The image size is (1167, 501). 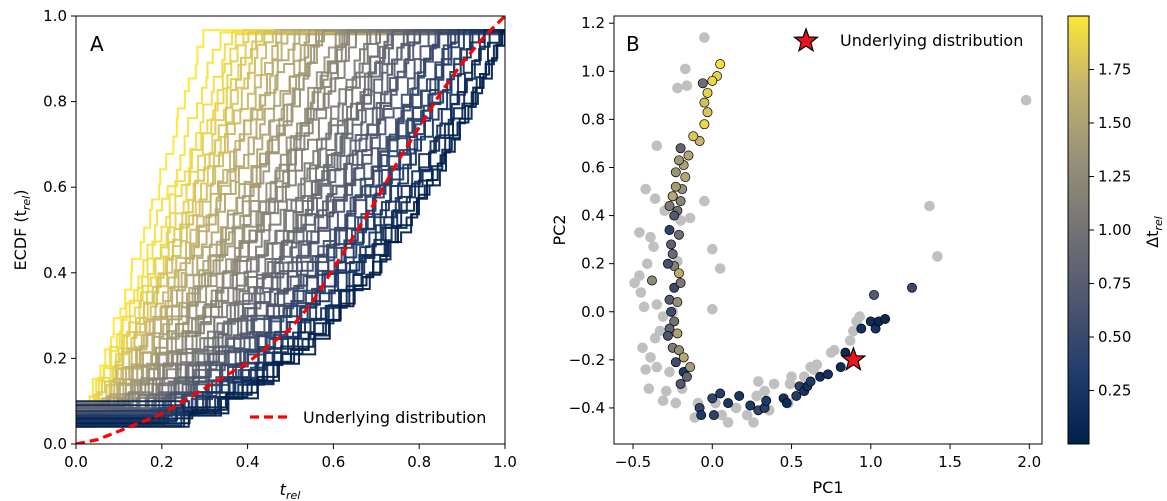 I want to click on ecdf-y-axis-label: ECDF (trel), so click(x=22, y=229).